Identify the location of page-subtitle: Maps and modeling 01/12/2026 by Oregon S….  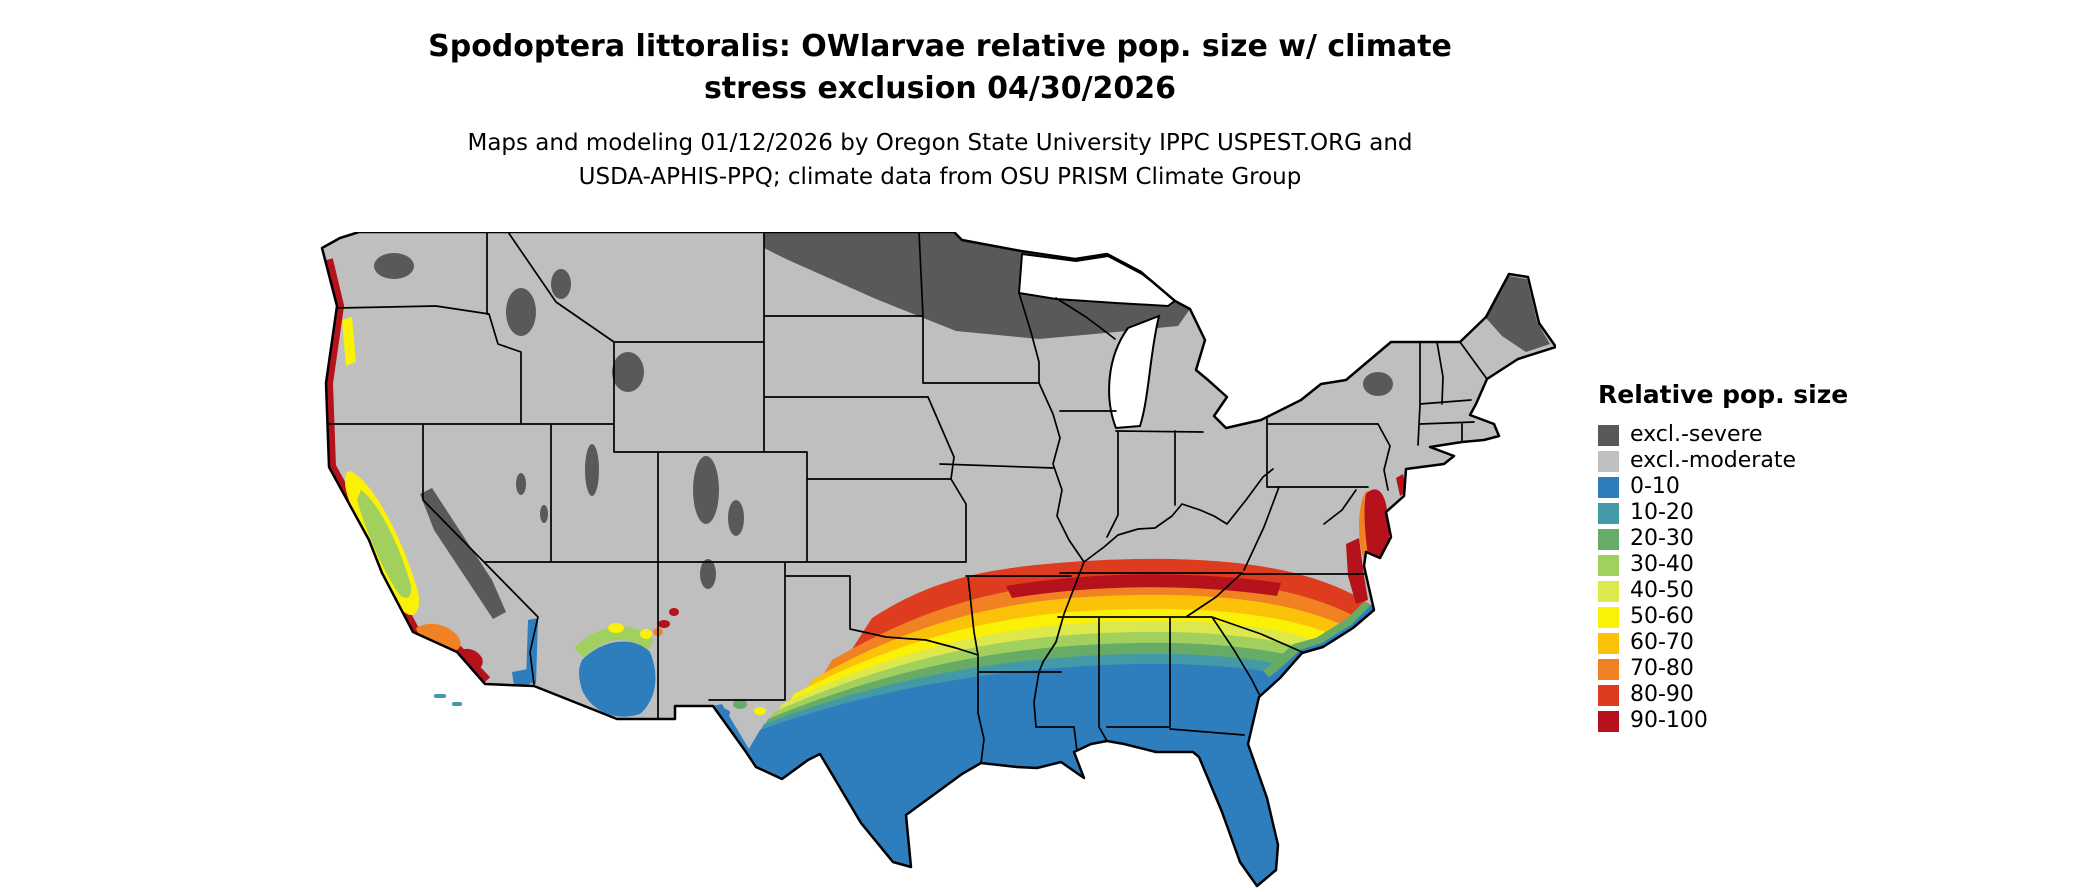
(940, 160).